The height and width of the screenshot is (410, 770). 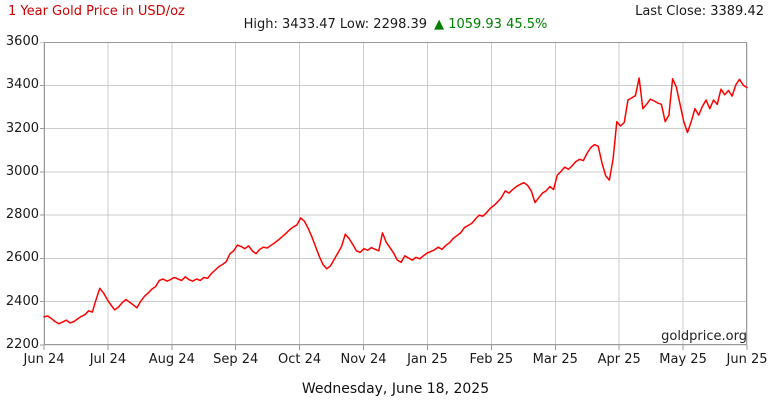 What do you see at coordinates (555, 359) in the screenshot?
I see `x-axis-label: Mar 25` at bounding box center [555, 359].